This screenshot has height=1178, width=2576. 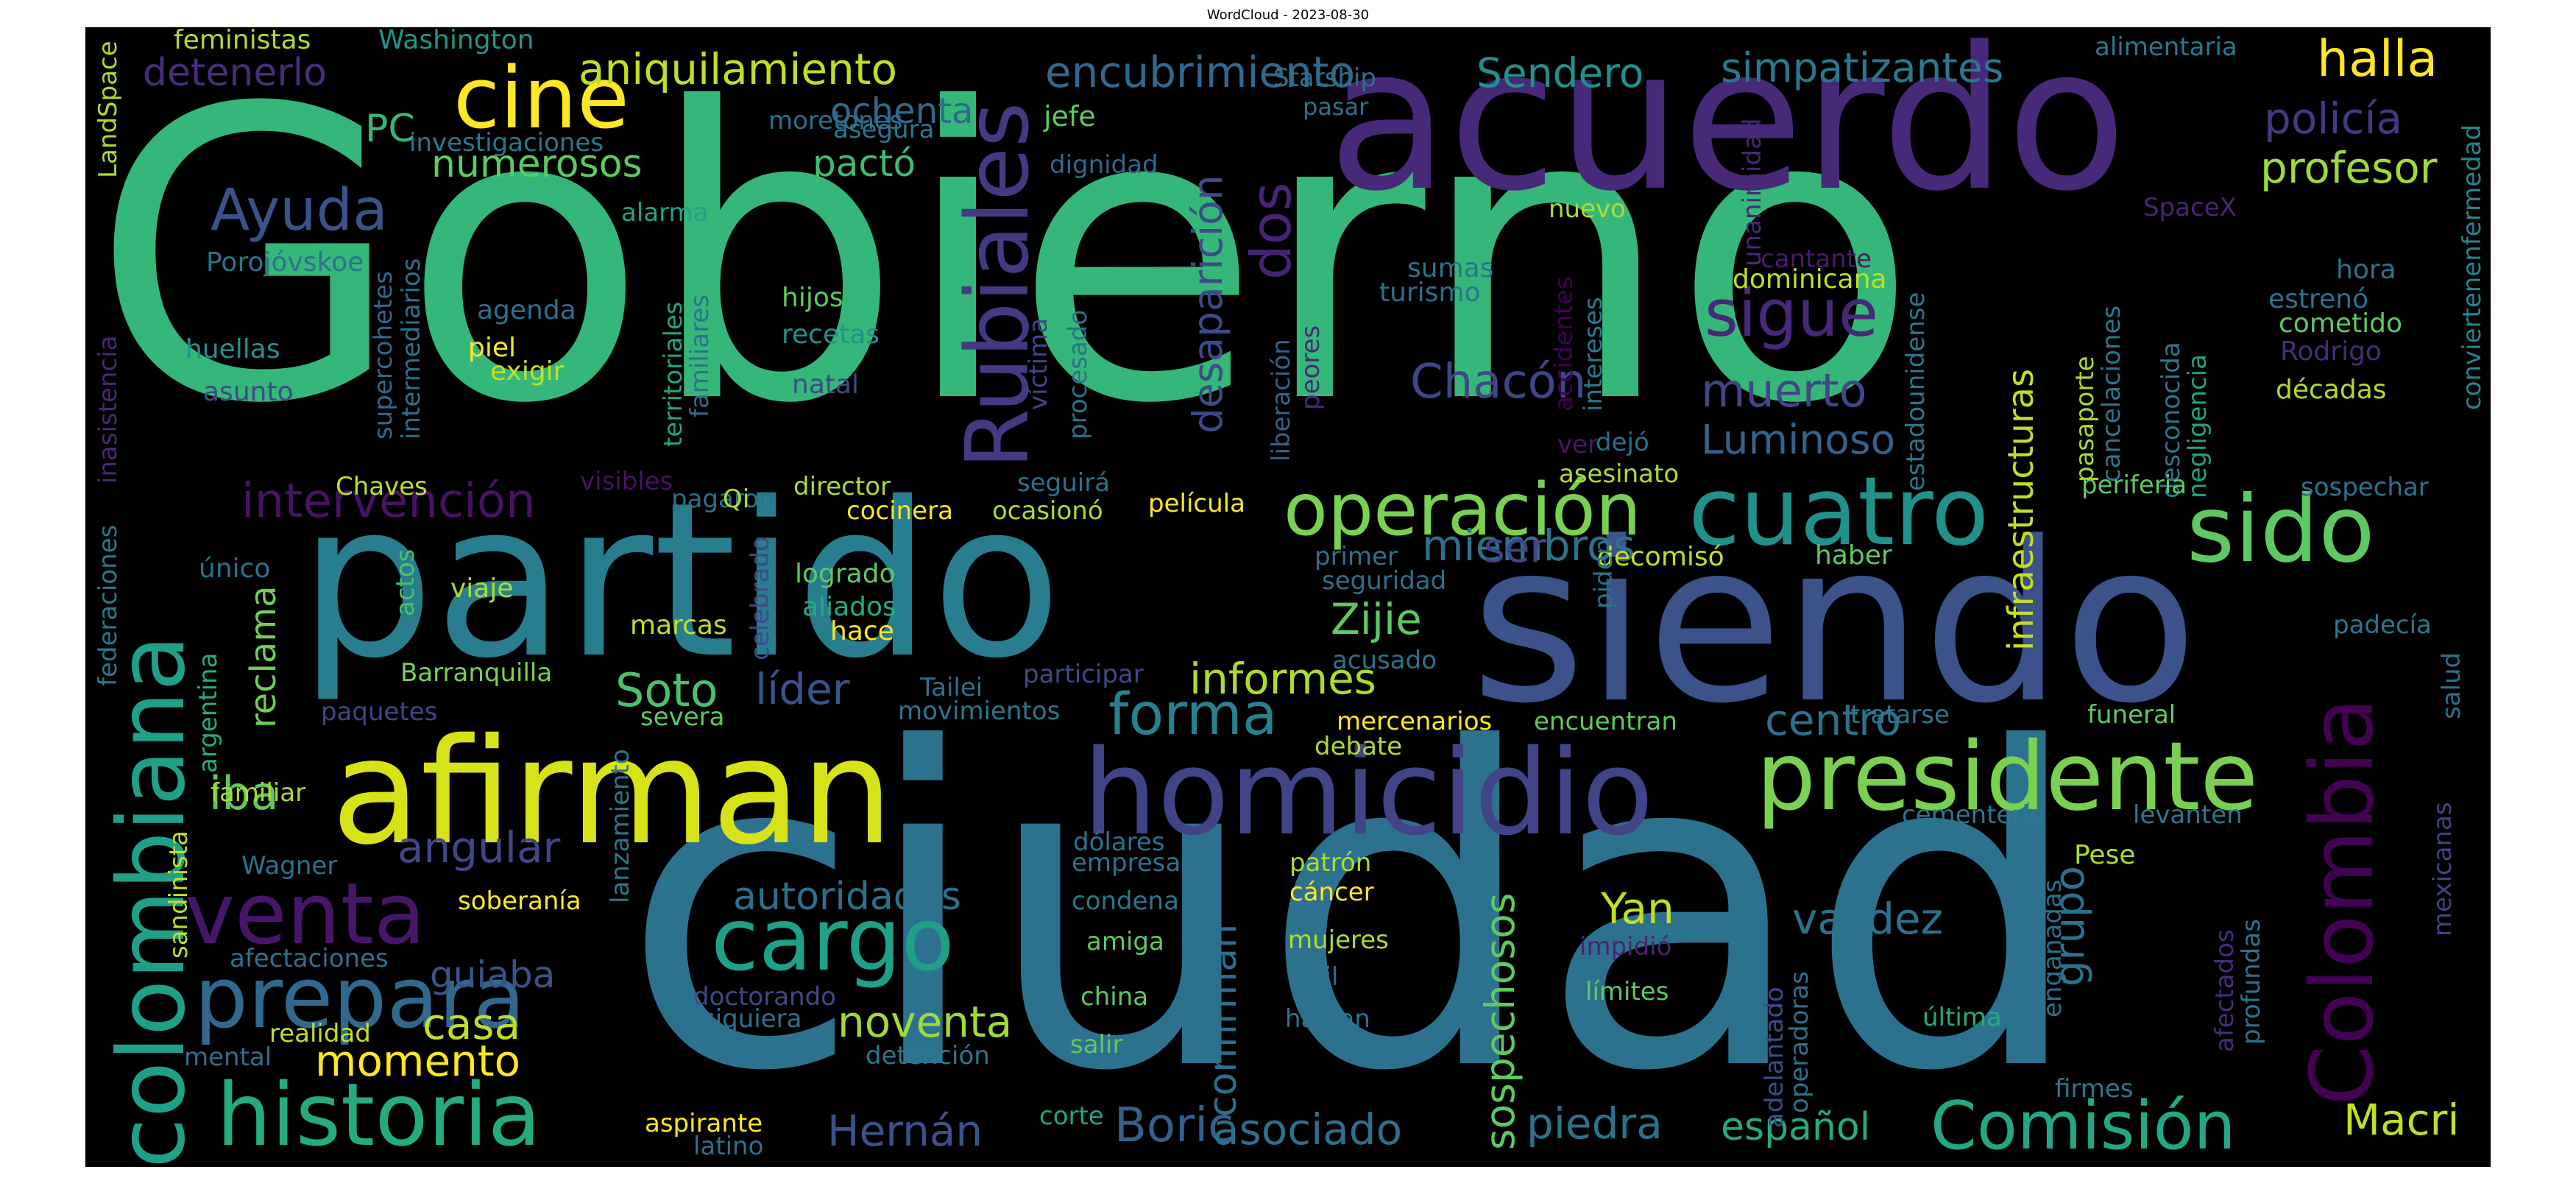 I want to click on word: estrenó, so click(x=2318, y=299).